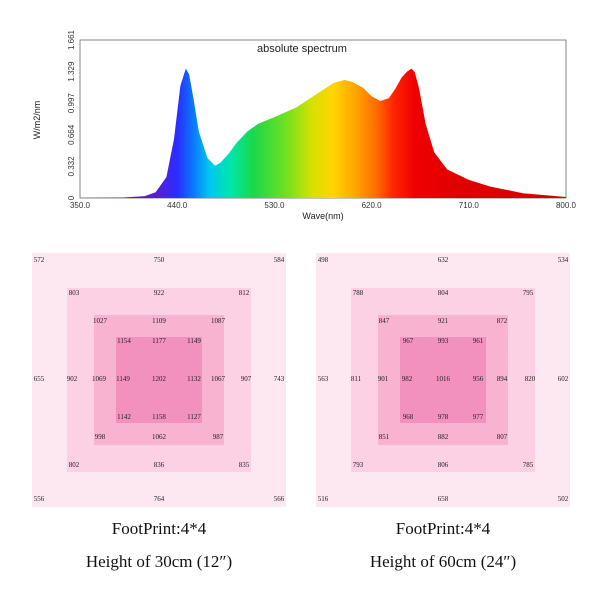 The image size is (600, 600). I want to click on ppfd-value: 534, so click(563, 260).